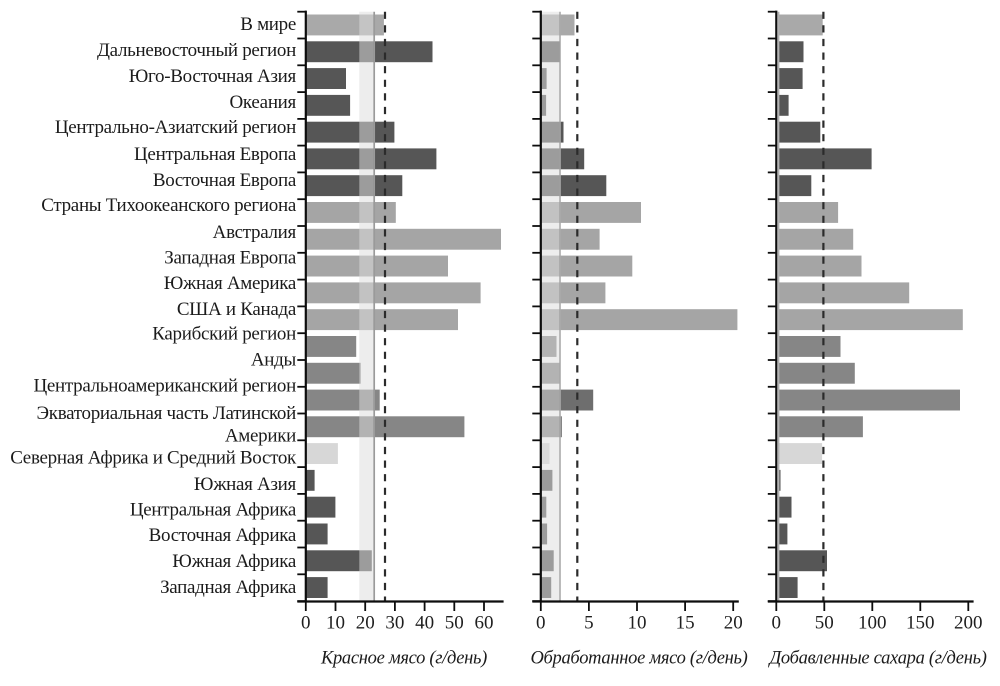 The width and height of the screenshot is (1000, 686). I want to click on svg-text: Восточная Европа, so click(225, 180).